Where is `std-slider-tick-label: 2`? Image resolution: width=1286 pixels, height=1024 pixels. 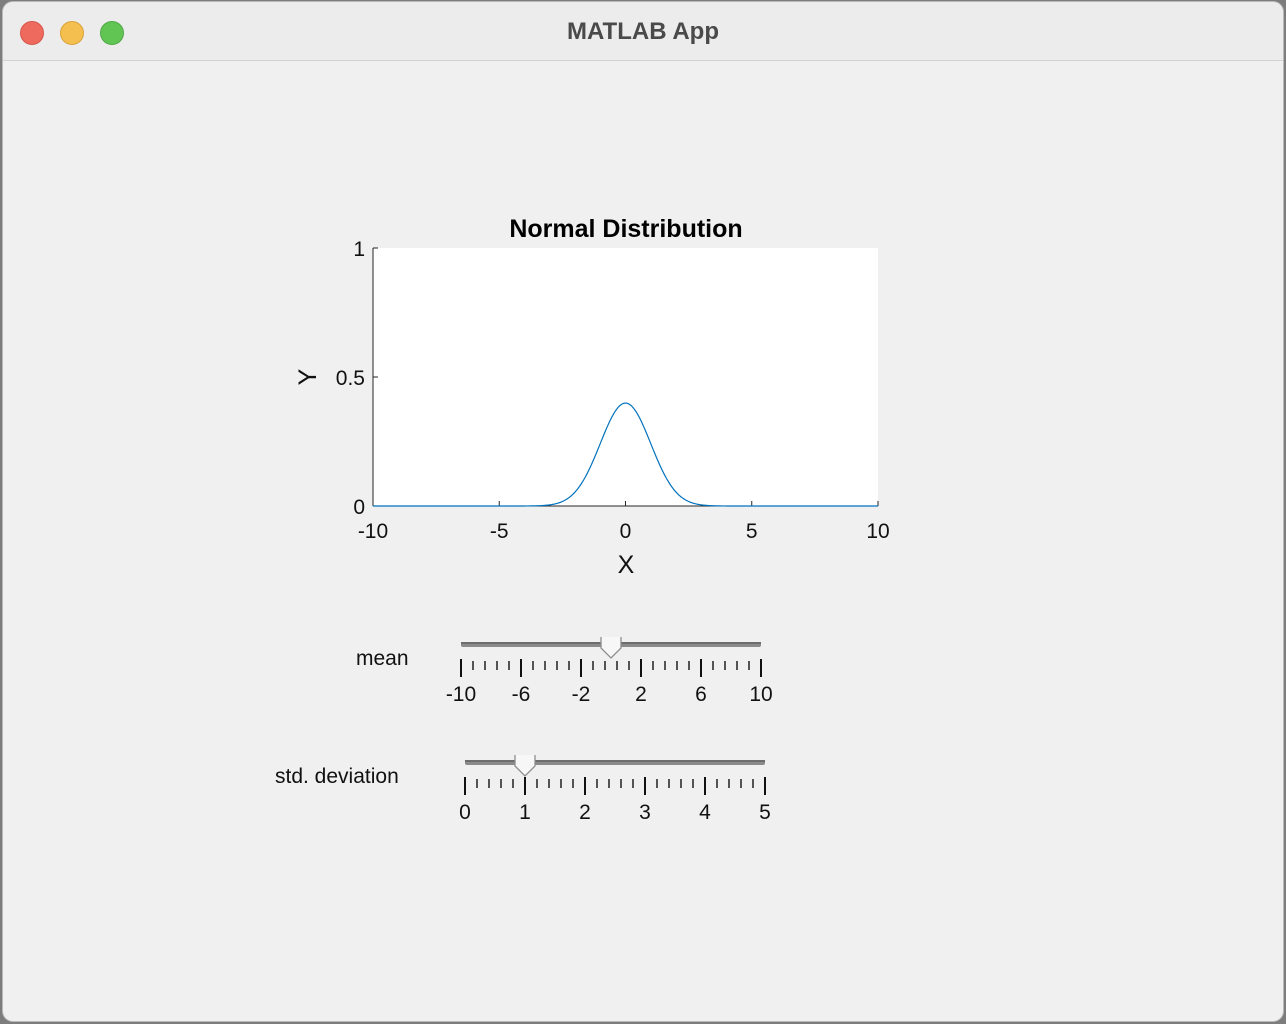 std-slider-tick-label: 2 is located at coordinates (585, 812).